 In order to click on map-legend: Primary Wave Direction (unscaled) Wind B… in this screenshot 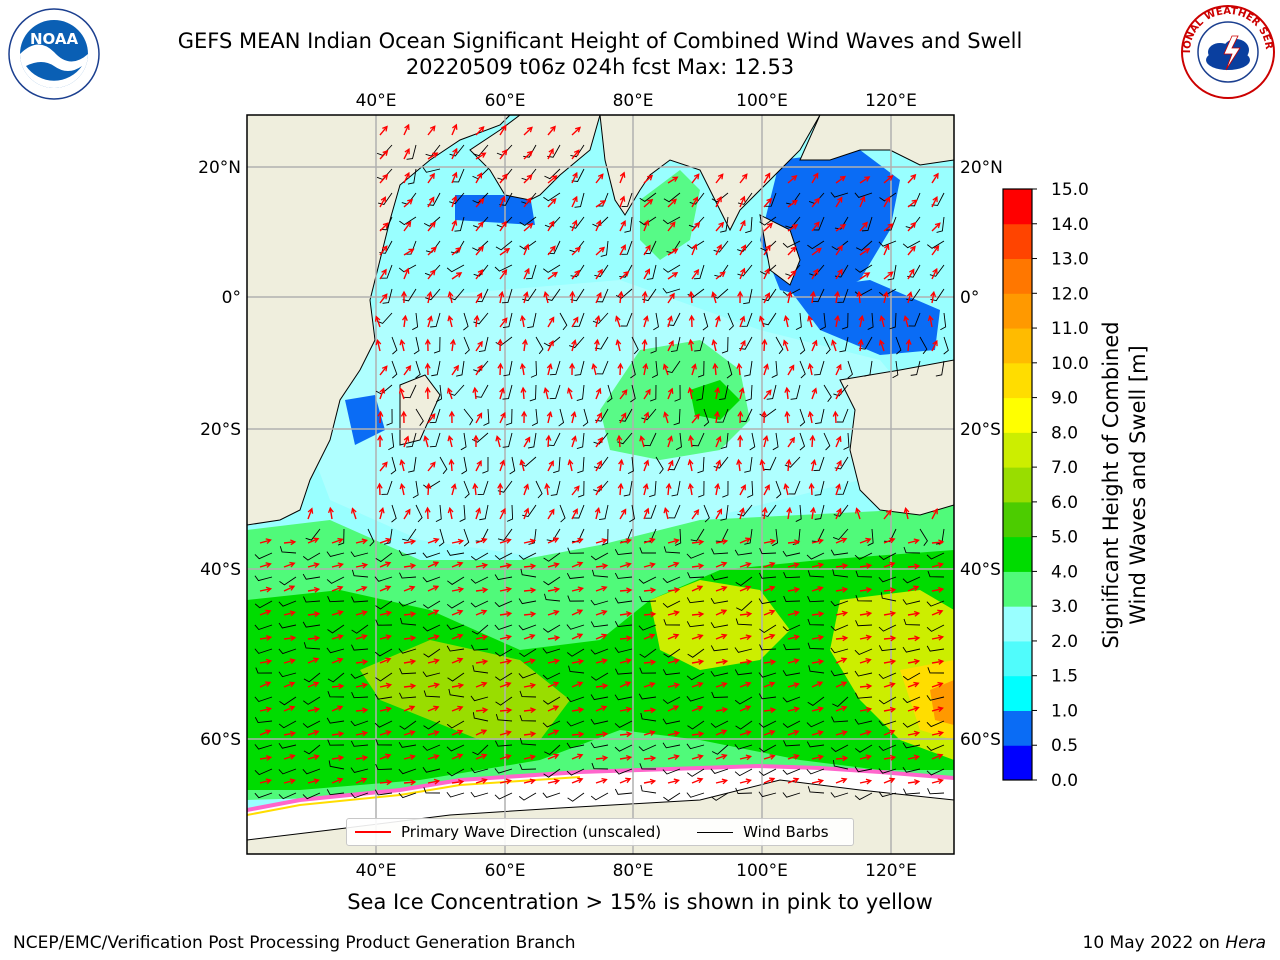, I will do `click(600, 832)`.